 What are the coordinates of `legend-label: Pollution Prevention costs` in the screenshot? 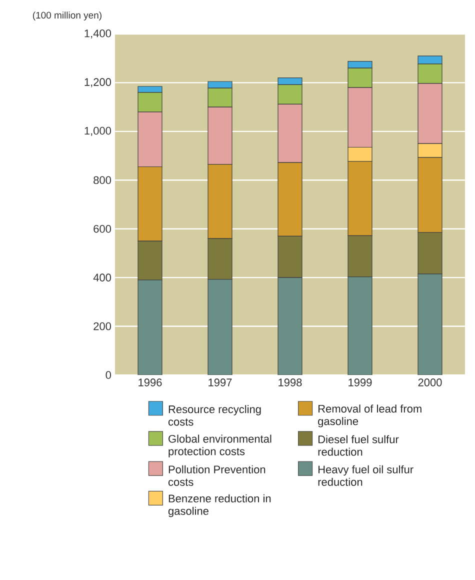 It's located at (217, 475).